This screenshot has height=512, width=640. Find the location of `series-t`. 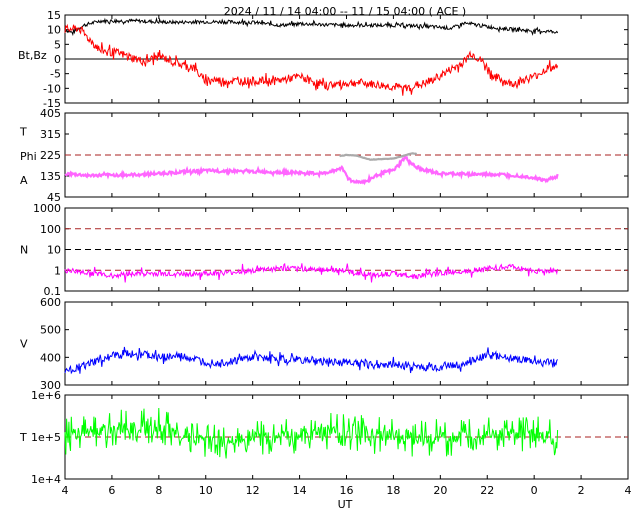

series-t is located at coordinates (311, 433).